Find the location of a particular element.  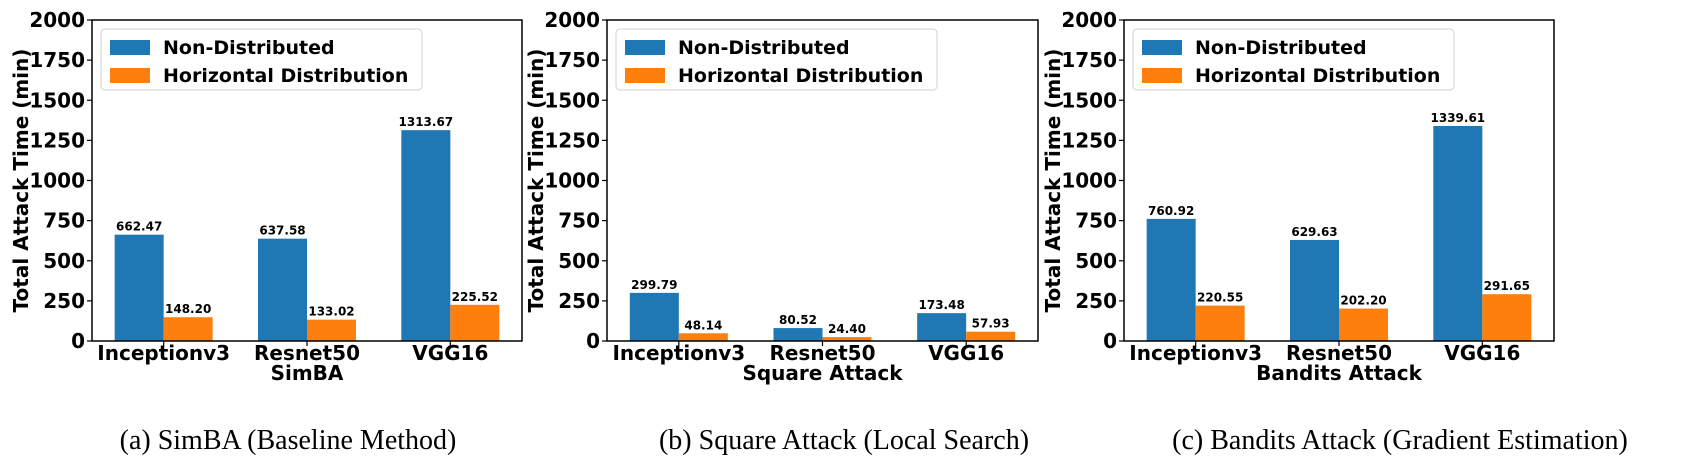

data-label: 662.47 is located at coordinates (139, 227).